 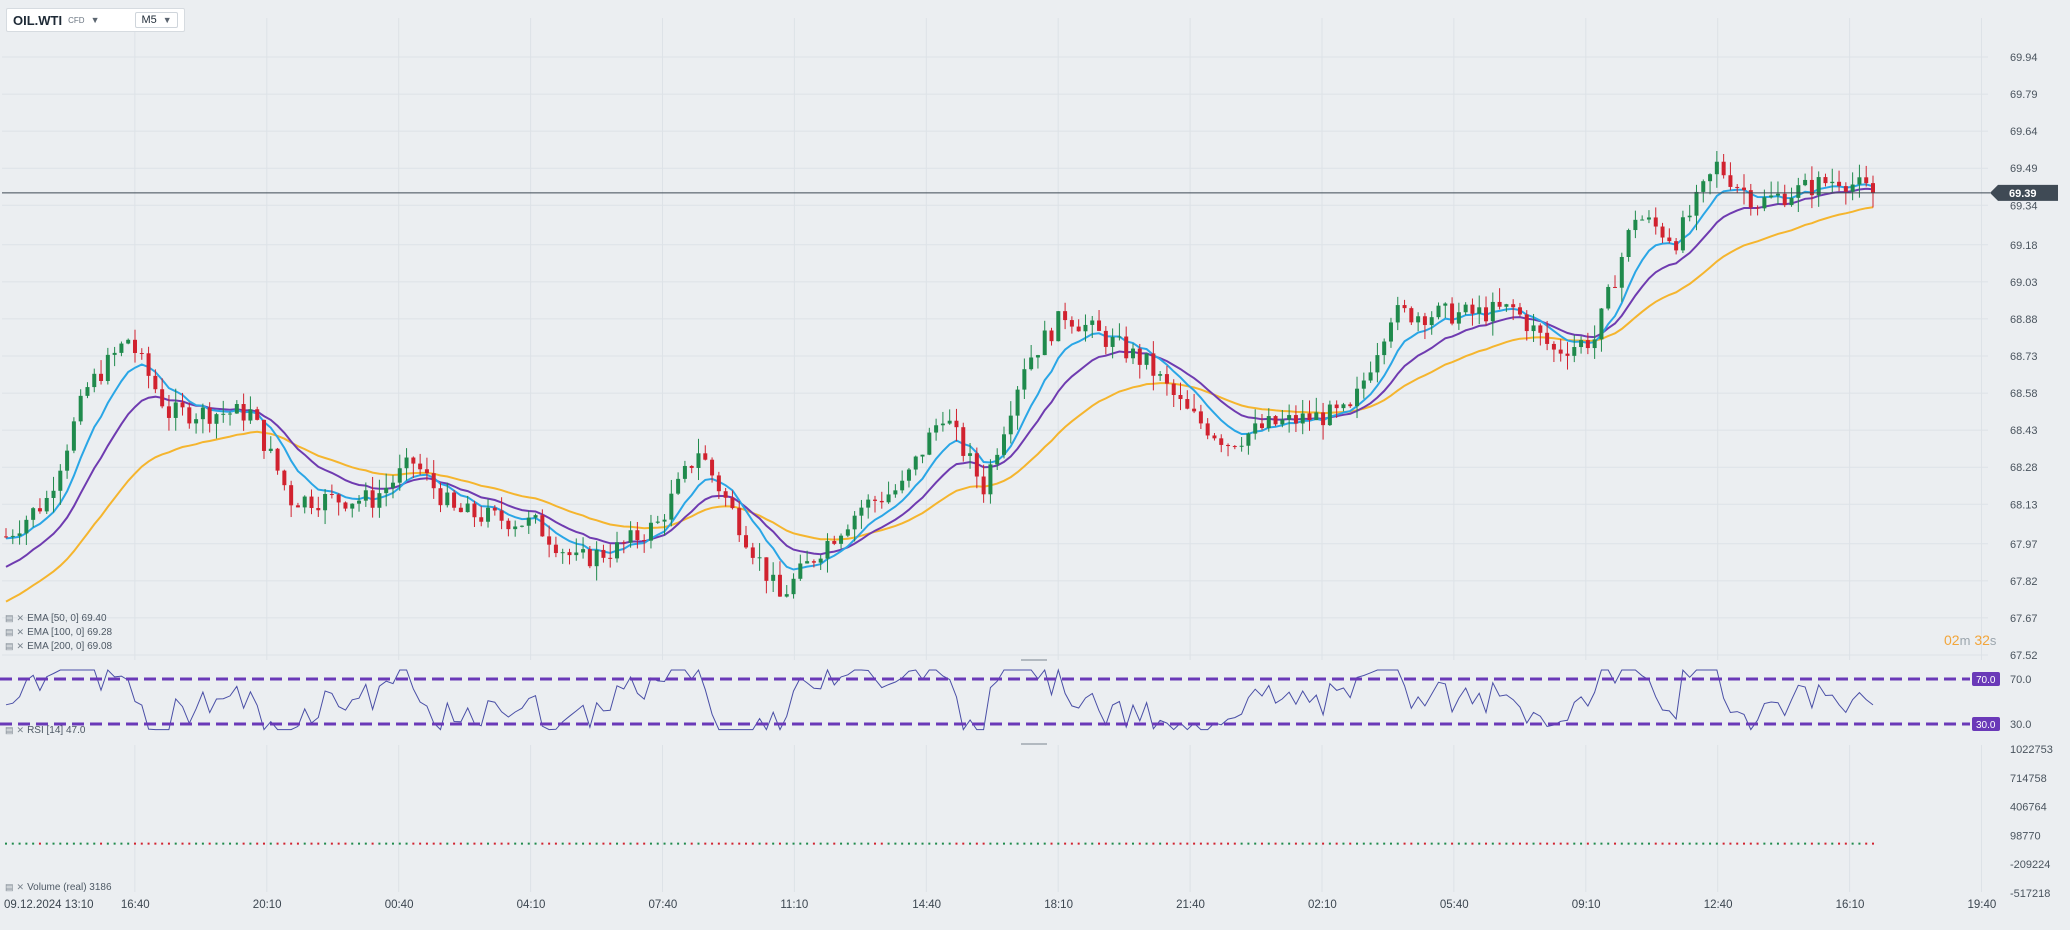 What do you see at coordinates (56, 618) in the screenshot?
I see `legend-ema50: ▤ ✕ EMA [50, 0] 69.40` at bounding box center [56, 618].